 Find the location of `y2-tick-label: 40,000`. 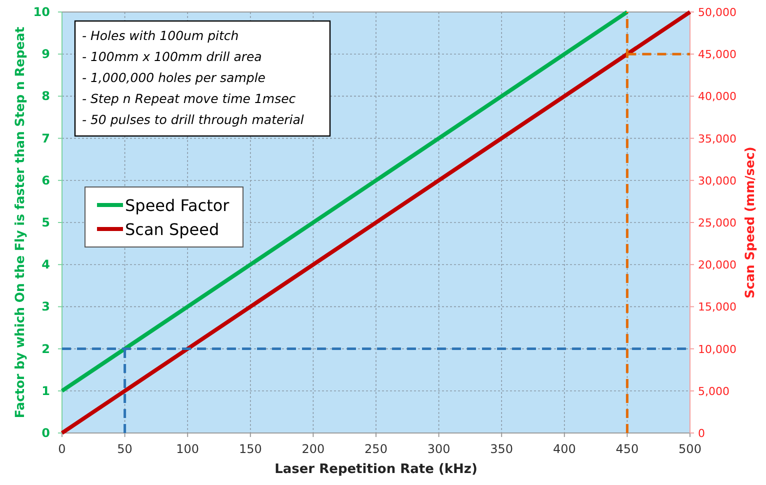

y2-tick-label: 40,000 is located at coordinates (717, 97).